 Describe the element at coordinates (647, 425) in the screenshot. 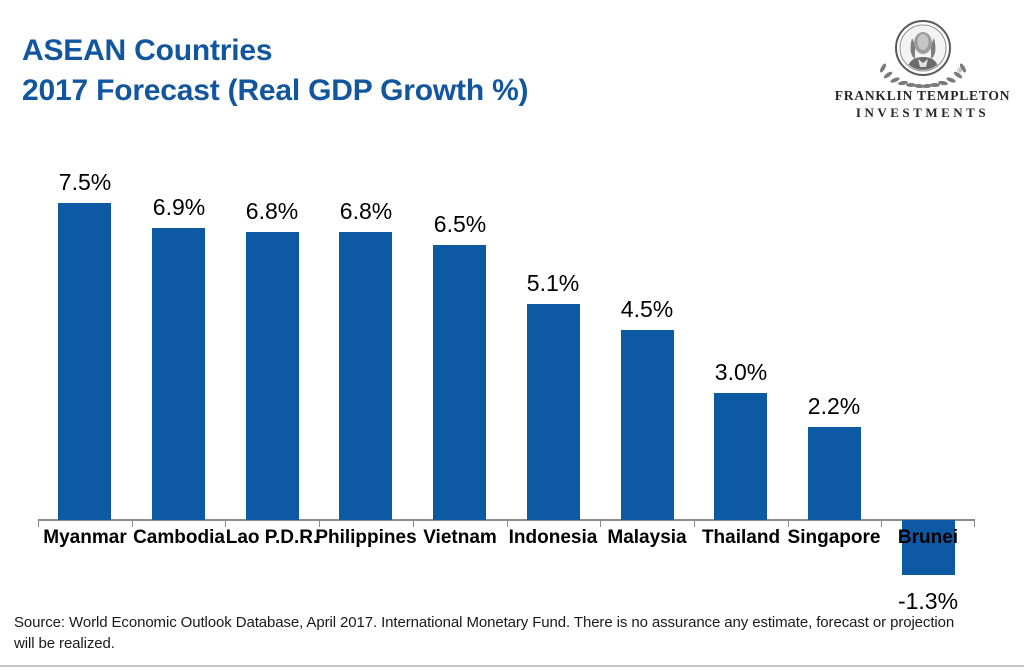

I see `bar-malaysia` at that location.